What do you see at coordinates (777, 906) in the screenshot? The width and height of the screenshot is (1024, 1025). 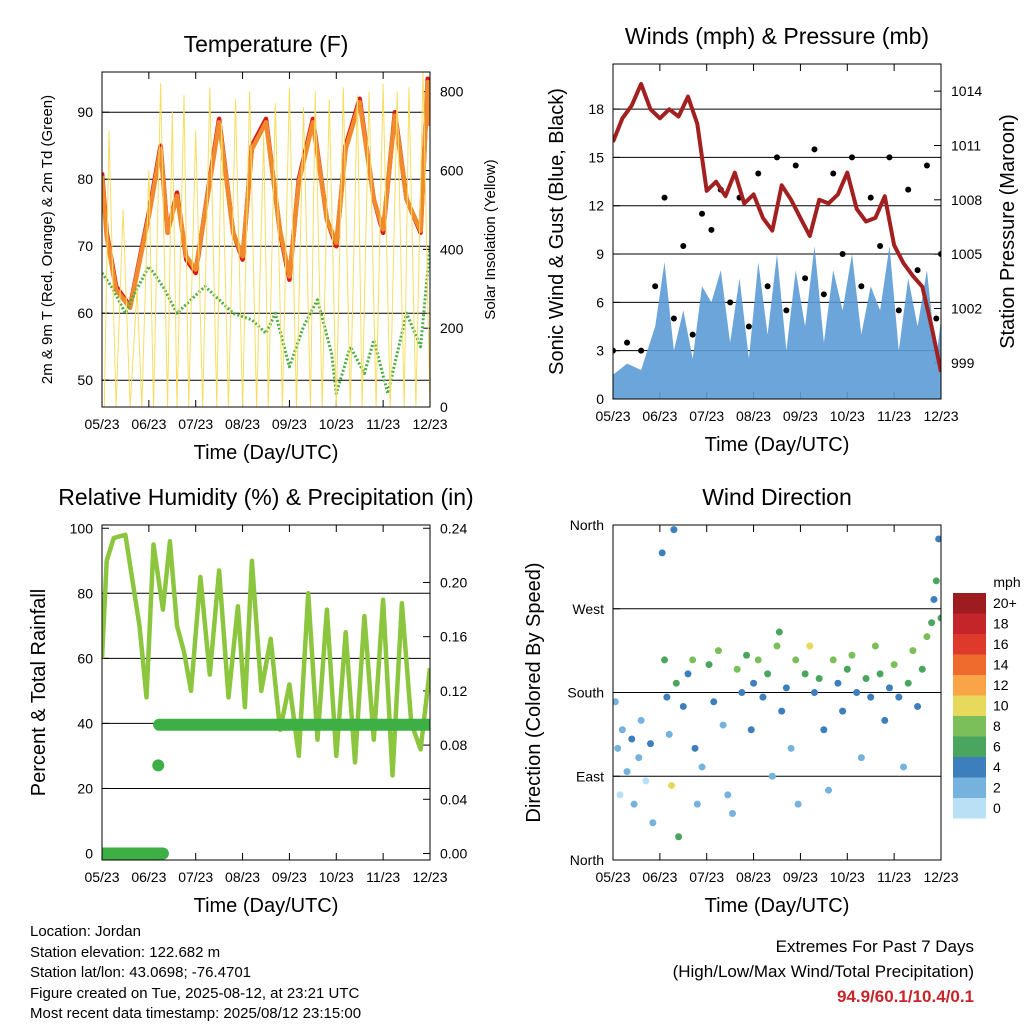 I see `x-axis-label: Time (Day/UTC)` at bounding box center [777, 906].